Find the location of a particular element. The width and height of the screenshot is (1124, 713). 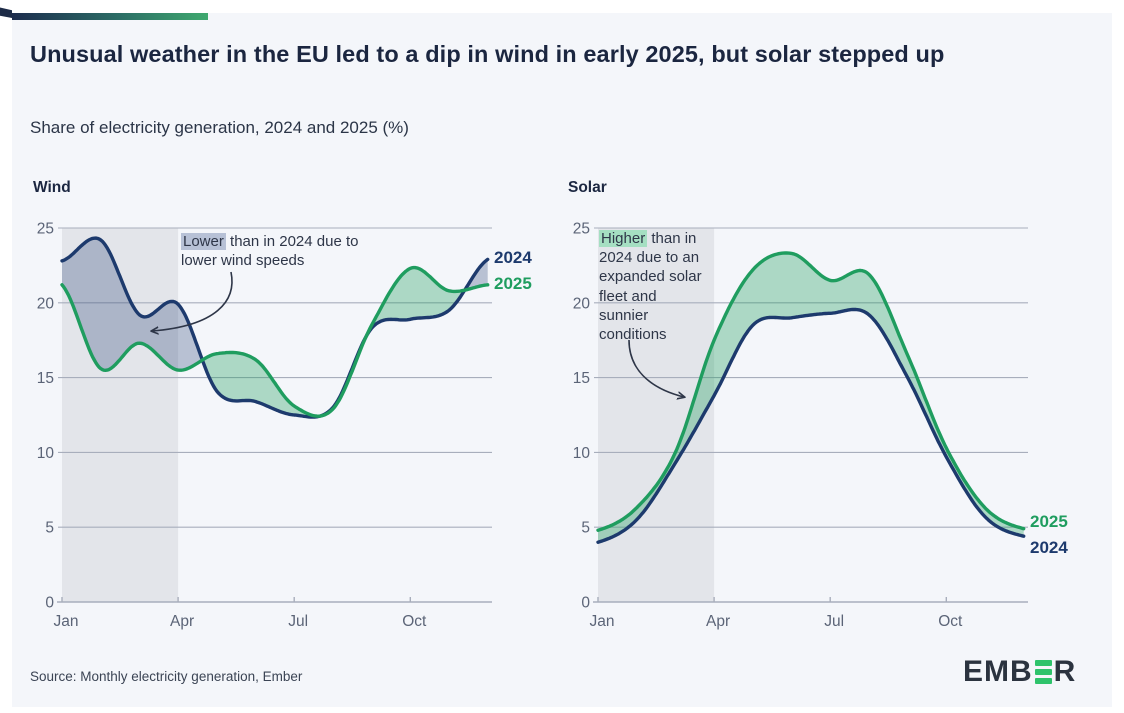

solar-annotation-highlight: Higher is located at coordinates (623, 238).